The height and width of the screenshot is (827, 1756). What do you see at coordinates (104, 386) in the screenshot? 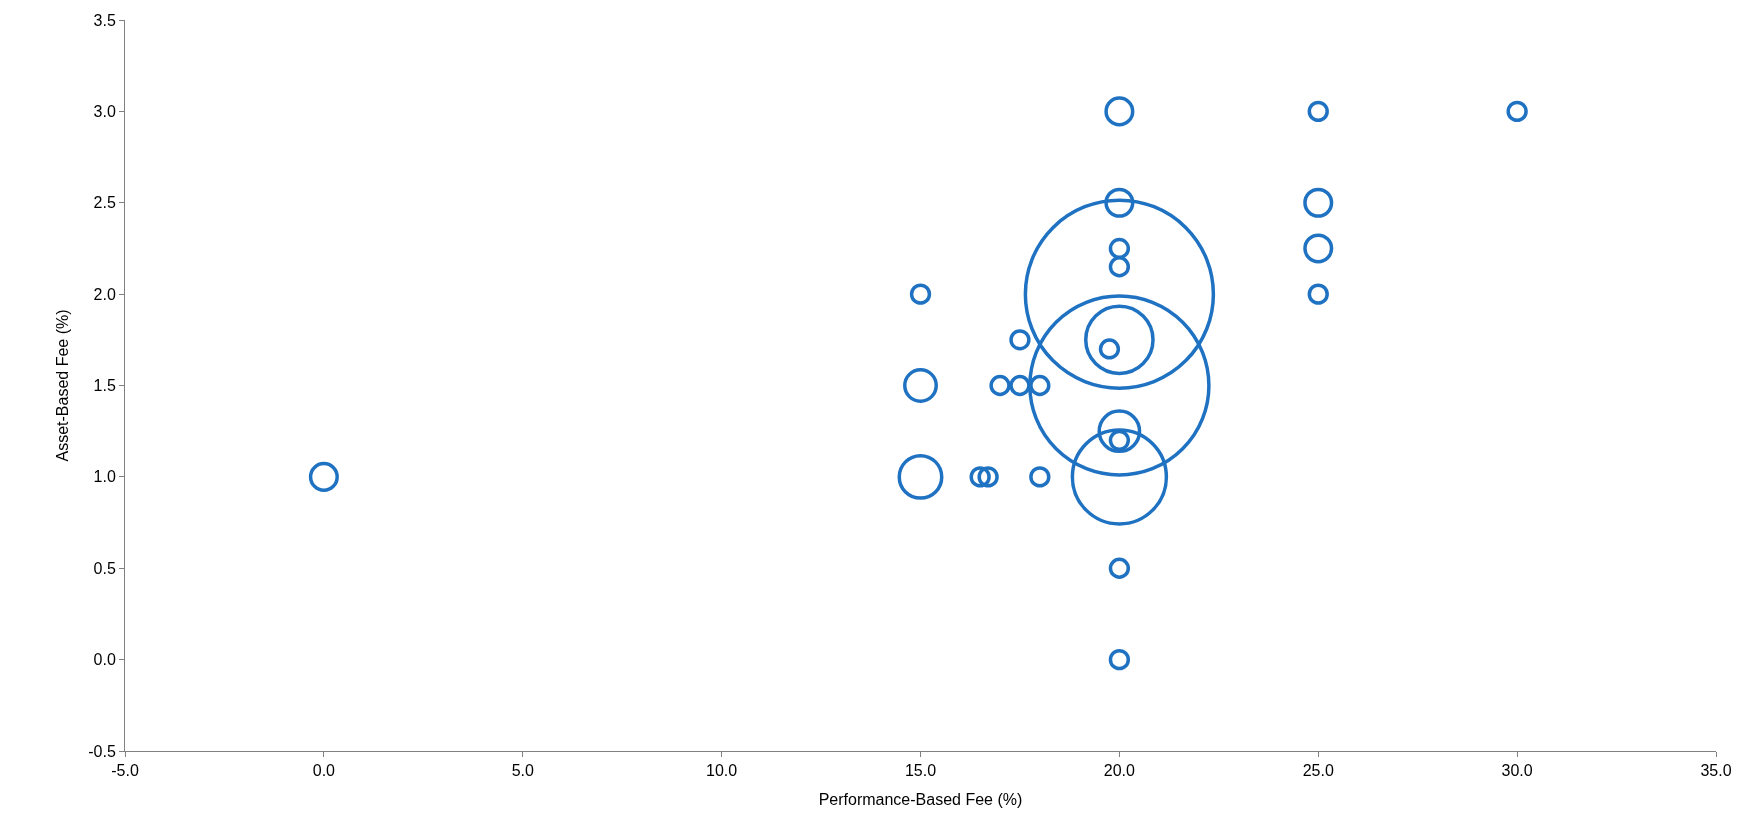
I see `y-tick-label: 1.5` at bounding box center [104, 386].